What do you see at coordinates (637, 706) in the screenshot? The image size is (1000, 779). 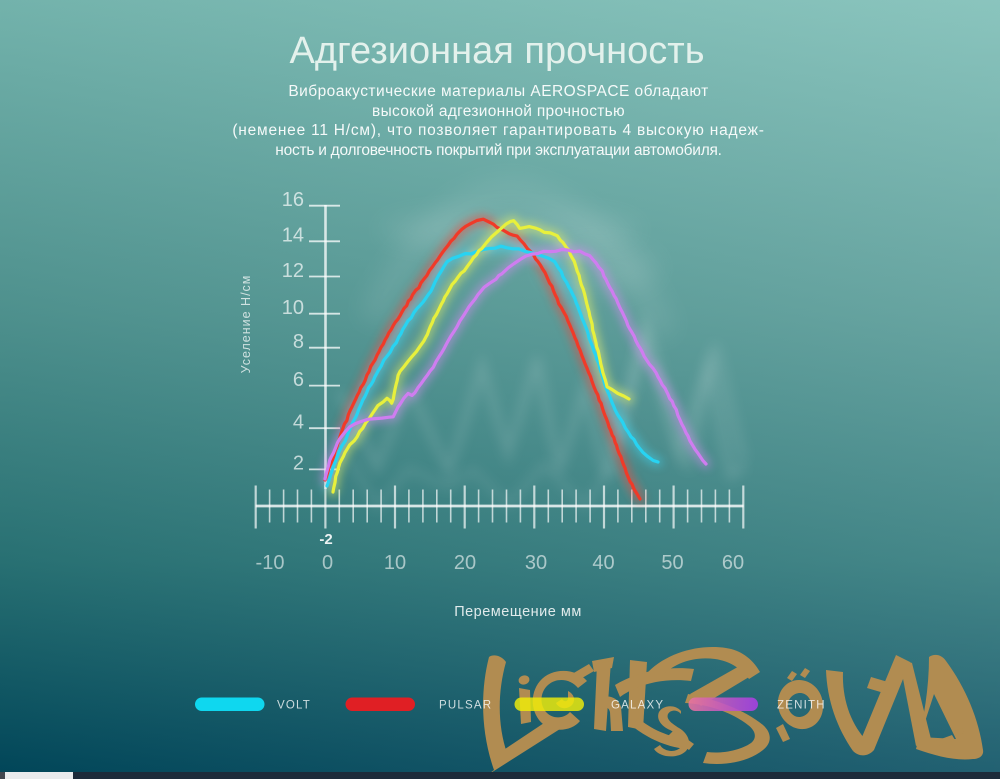 I see `svg-text: GALAXY` at bounding box center [637, 706].